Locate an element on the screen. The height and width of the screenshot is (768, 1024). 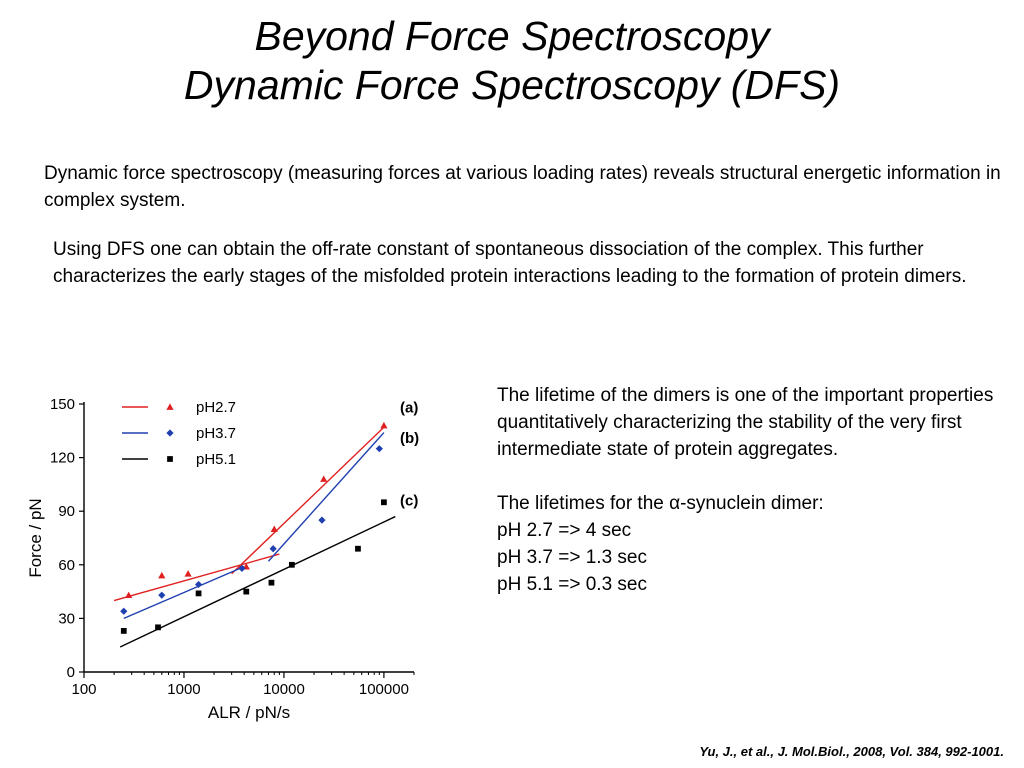
curve-label-pH3.7: (b) is located at coordinates (409, 438).